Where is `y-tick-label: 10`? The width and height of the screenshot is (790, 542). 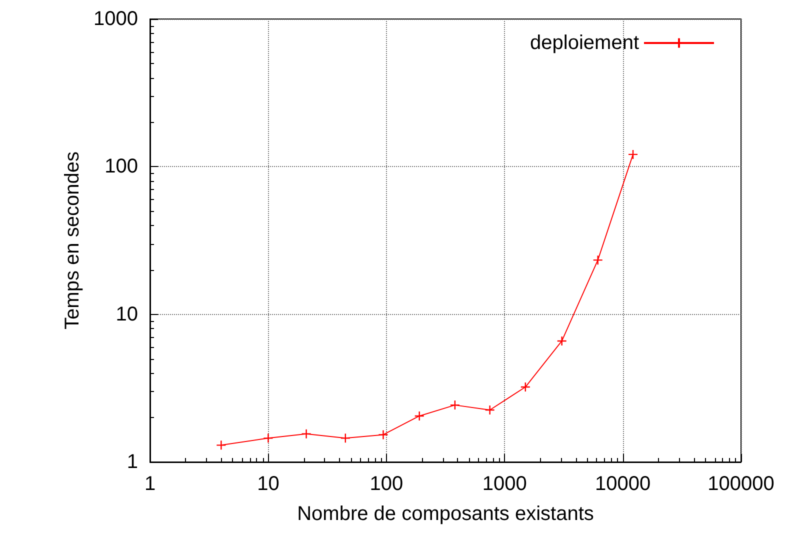
y-tick-label: 10 is located at coordinates (127, 314).